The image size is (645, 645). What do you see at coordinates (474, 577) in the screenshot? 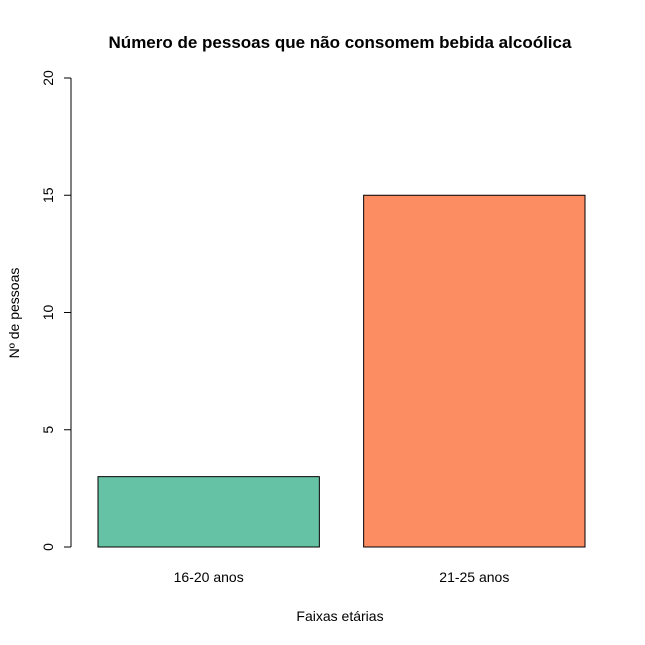
I see `x-tick-label: 21-25 anos` at bounding box center [474, 577].